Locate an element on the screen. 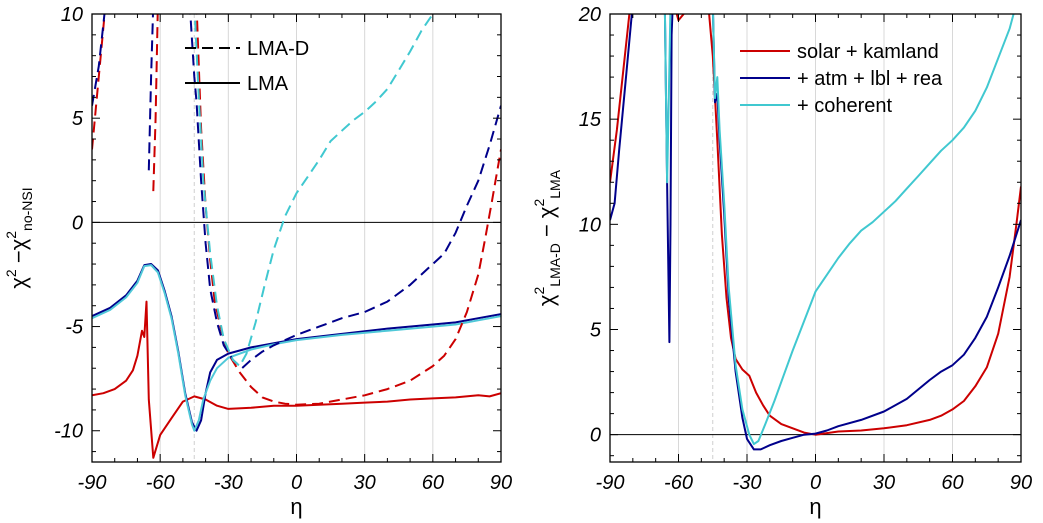 This screenshot has width=1043, height=523. legend-label: LMA is located at coordinates (268, 84).